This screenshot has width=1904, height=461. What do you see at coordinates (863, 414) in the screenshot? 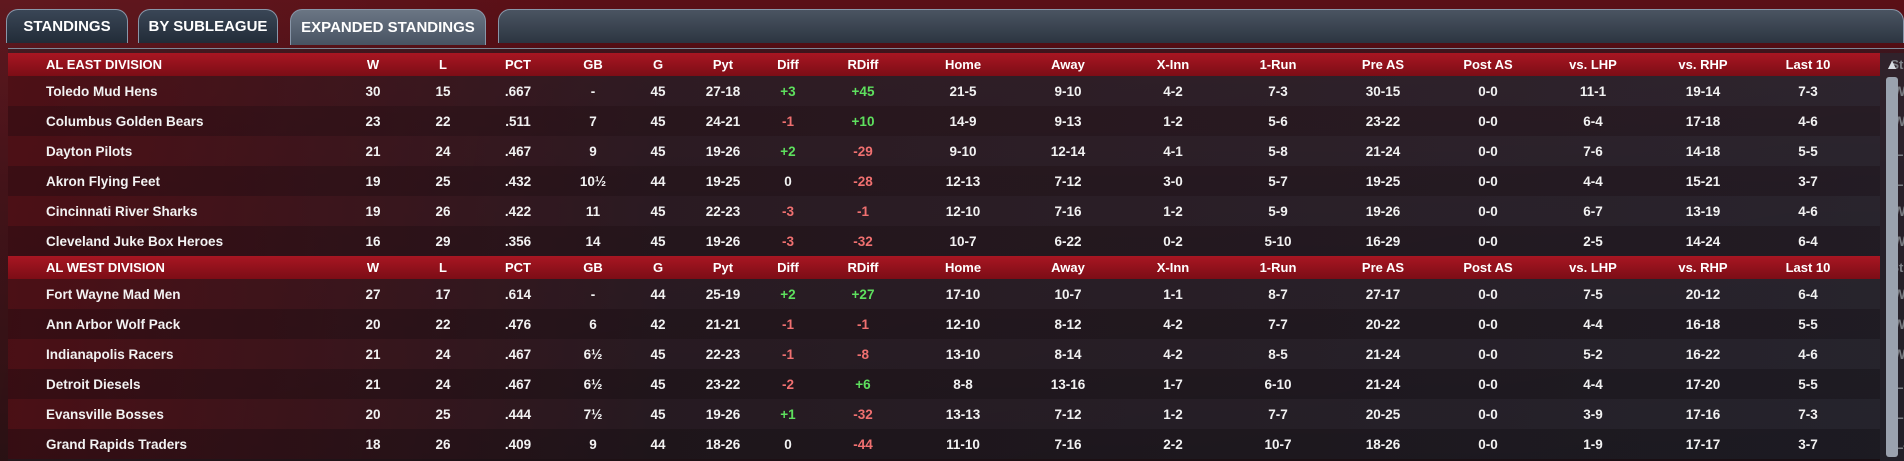
I see `cell-rdiff: -32` at bounding box center [863, 414].